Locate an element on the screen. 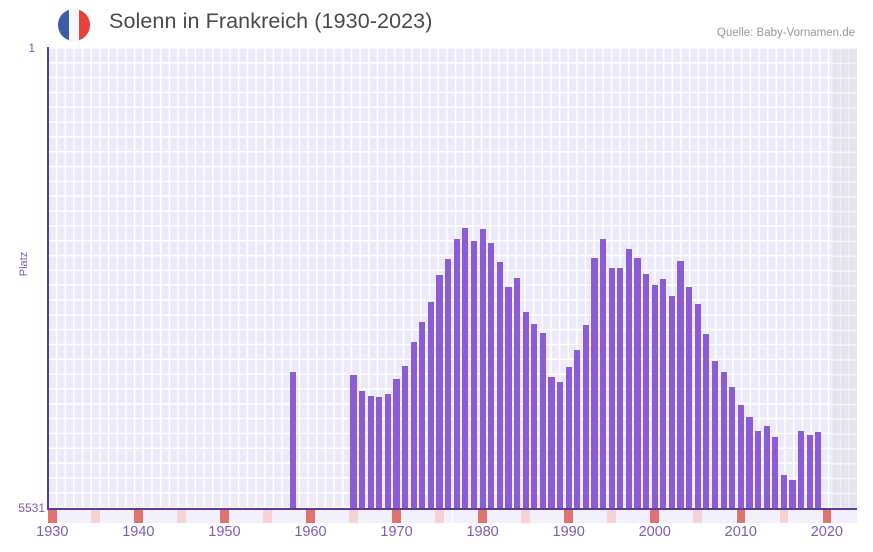 The image size is (873, 552). x-axis-tick-label: 2010 is located at coordinates (740, 532).